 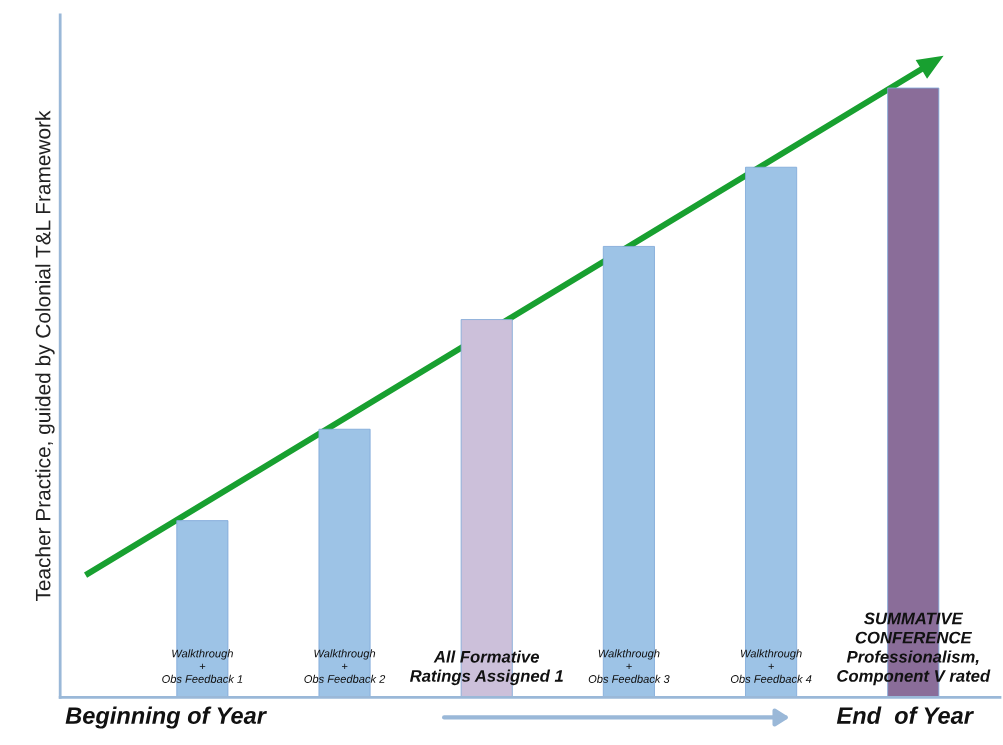 What do you see at coordinates (486, 668) in the screenshot?
I see `x-tick-label: All Formative Ratings Assigned 1` at bounding box center [486, 668].